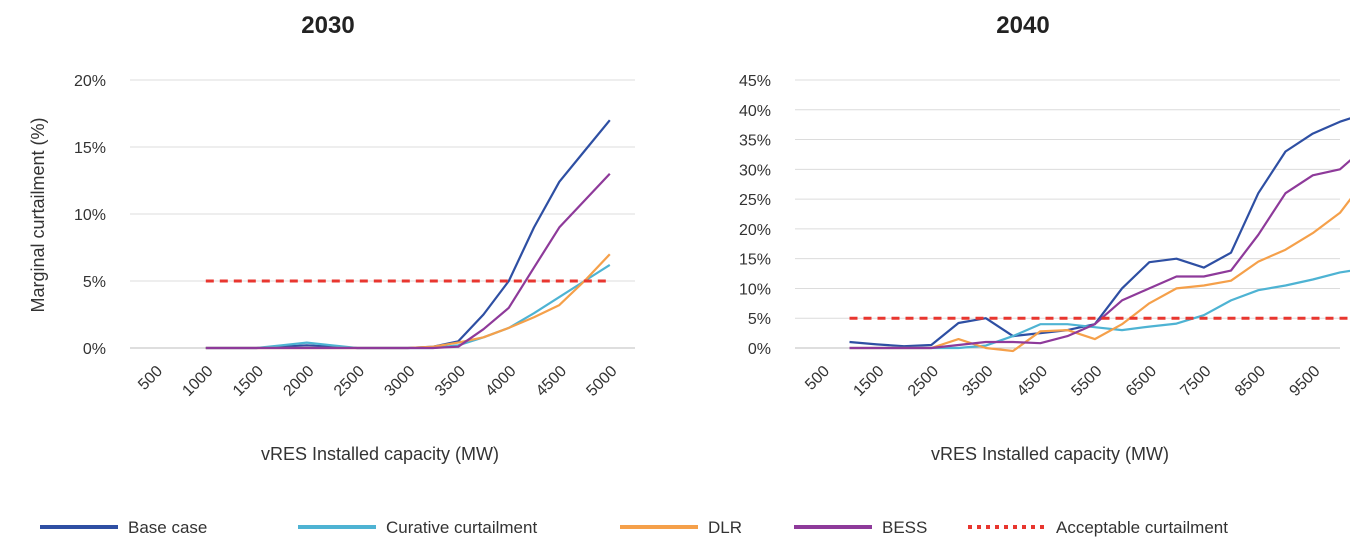 This screenshot has width=1350, height=547. Describe the element at coordinates (408, 234) in the screenshot. I see `series-line-base-case` at that location.